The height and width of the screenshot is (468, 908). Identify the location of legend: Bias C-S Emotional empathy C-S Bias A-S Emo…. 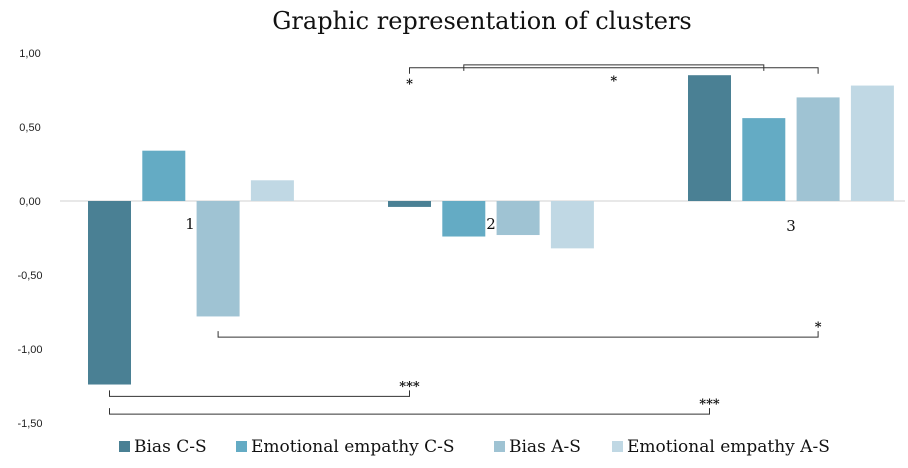
(474, 447).